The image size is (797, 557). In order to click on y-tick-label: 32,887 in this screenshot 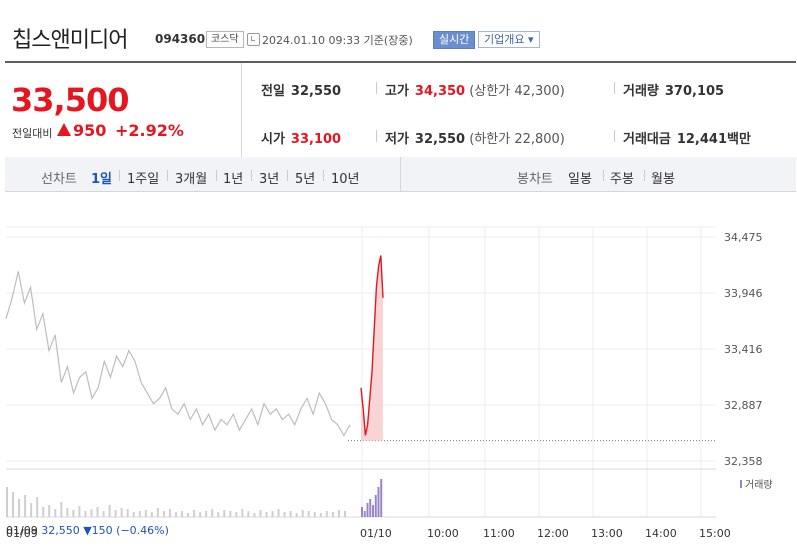, I will do `click(743, 405)`.